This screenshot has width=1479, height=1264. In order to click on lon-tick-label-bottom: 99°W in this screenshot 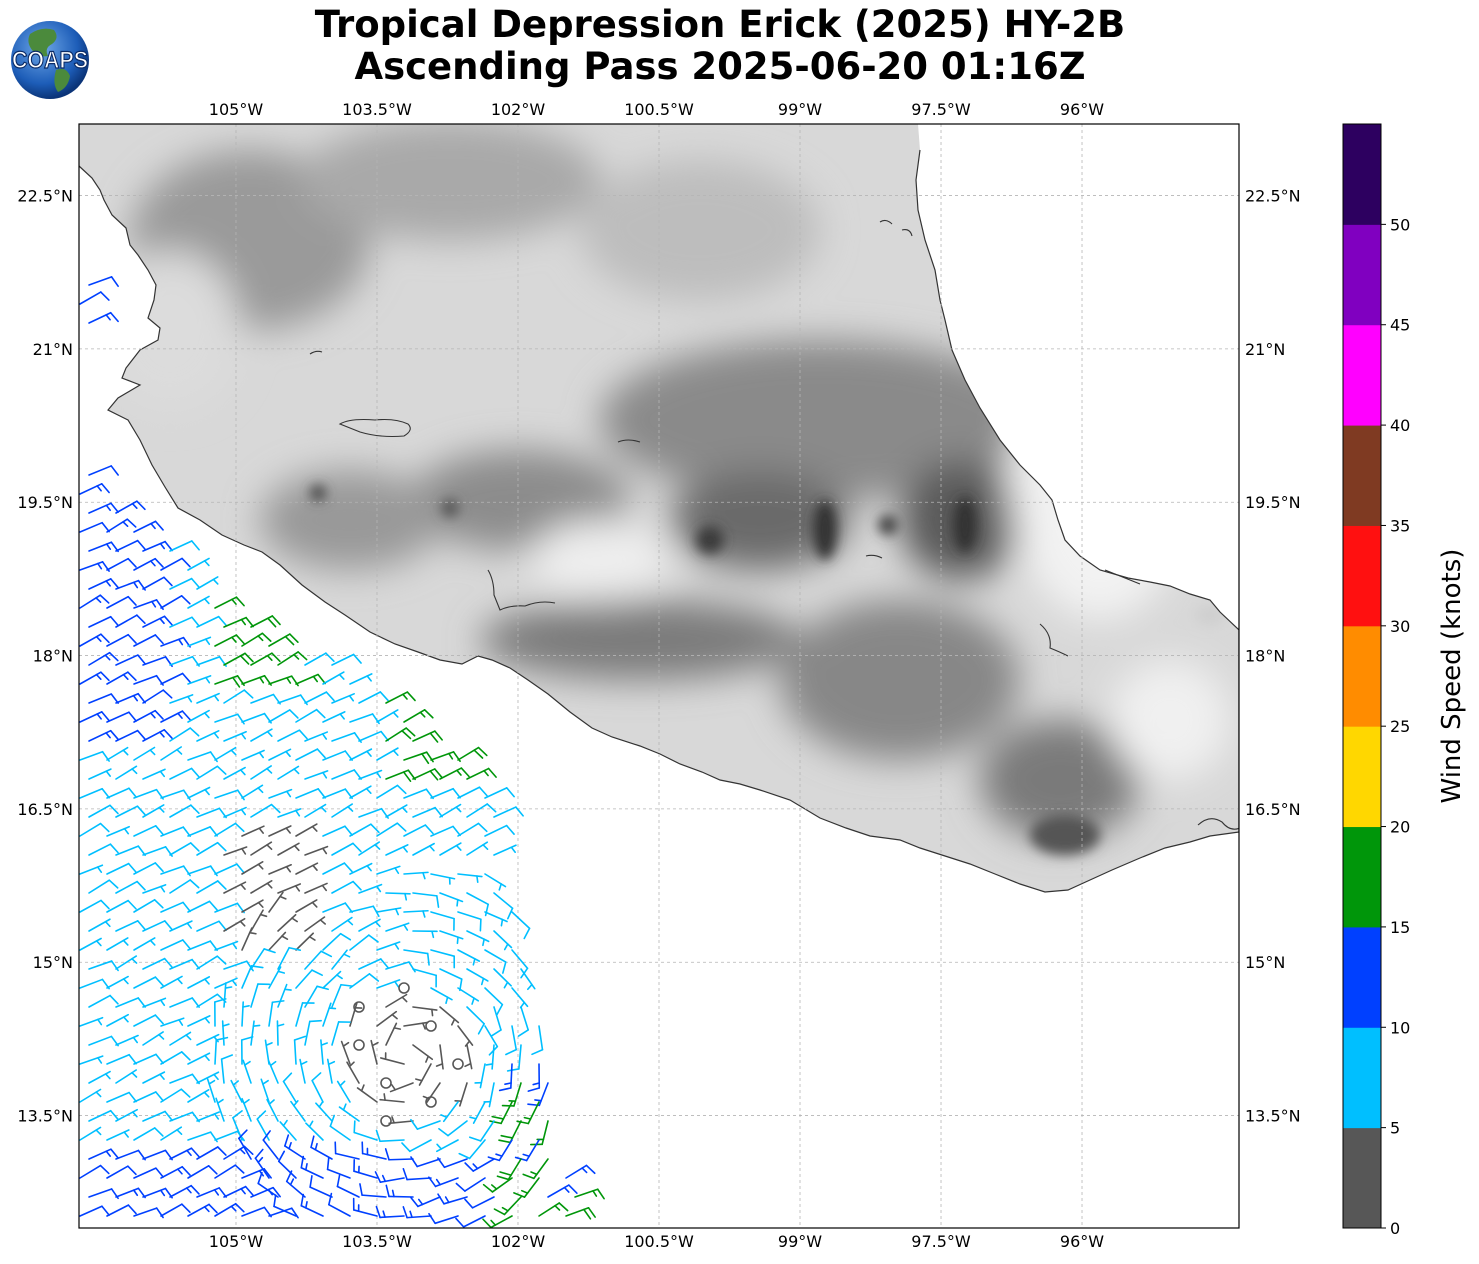, I will do `click(800, 1241)`.